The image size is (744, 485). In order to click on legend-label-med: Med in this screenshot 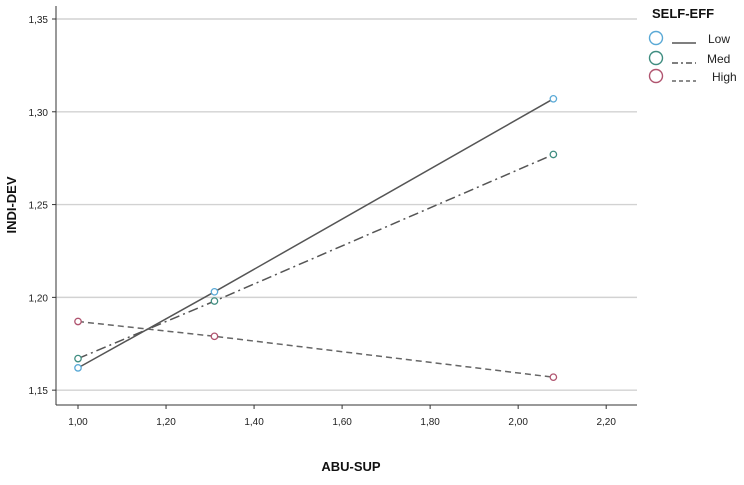, I will do `click(718, 59)`.